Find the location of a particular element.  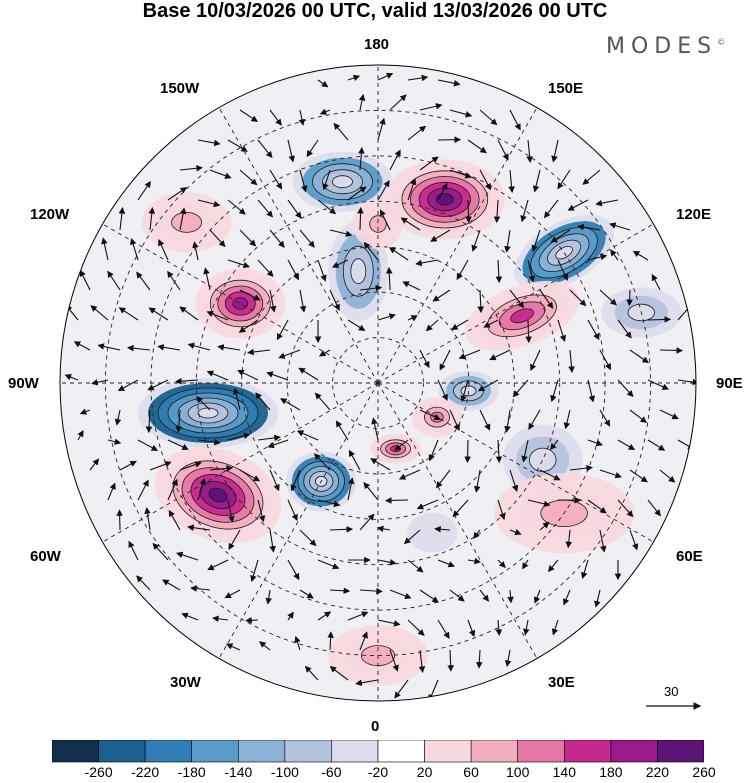

brand-mark: © is located at coordinates (721, 42).